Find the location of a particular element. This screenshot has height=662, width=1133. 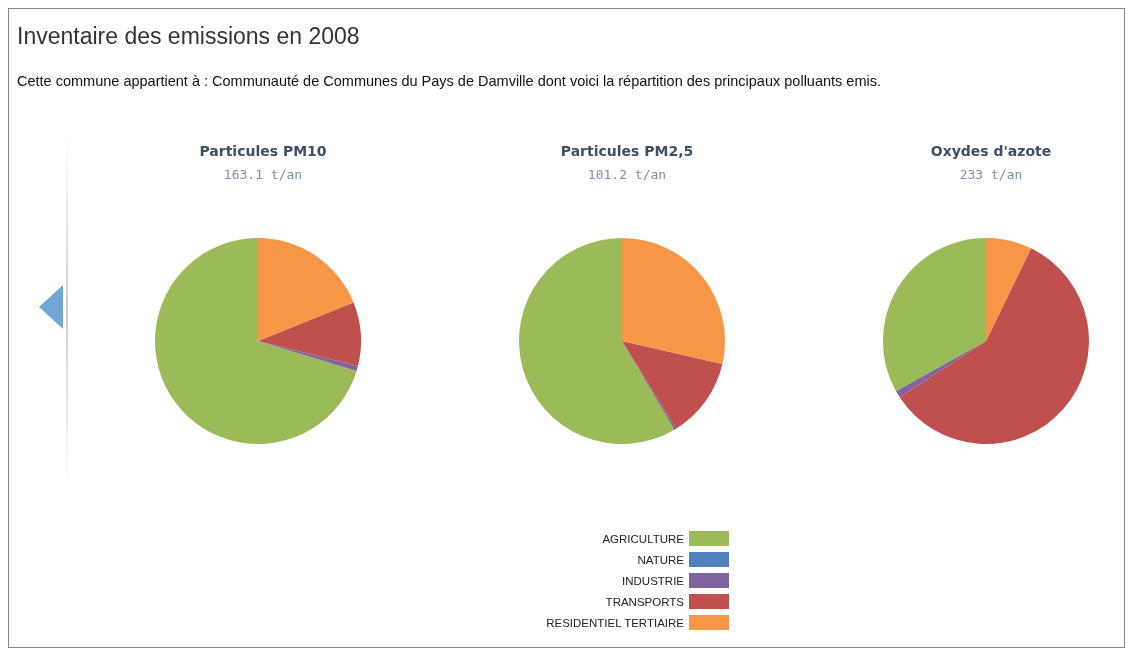

text: 101.2 t/an is located at coordinates (627, 174).